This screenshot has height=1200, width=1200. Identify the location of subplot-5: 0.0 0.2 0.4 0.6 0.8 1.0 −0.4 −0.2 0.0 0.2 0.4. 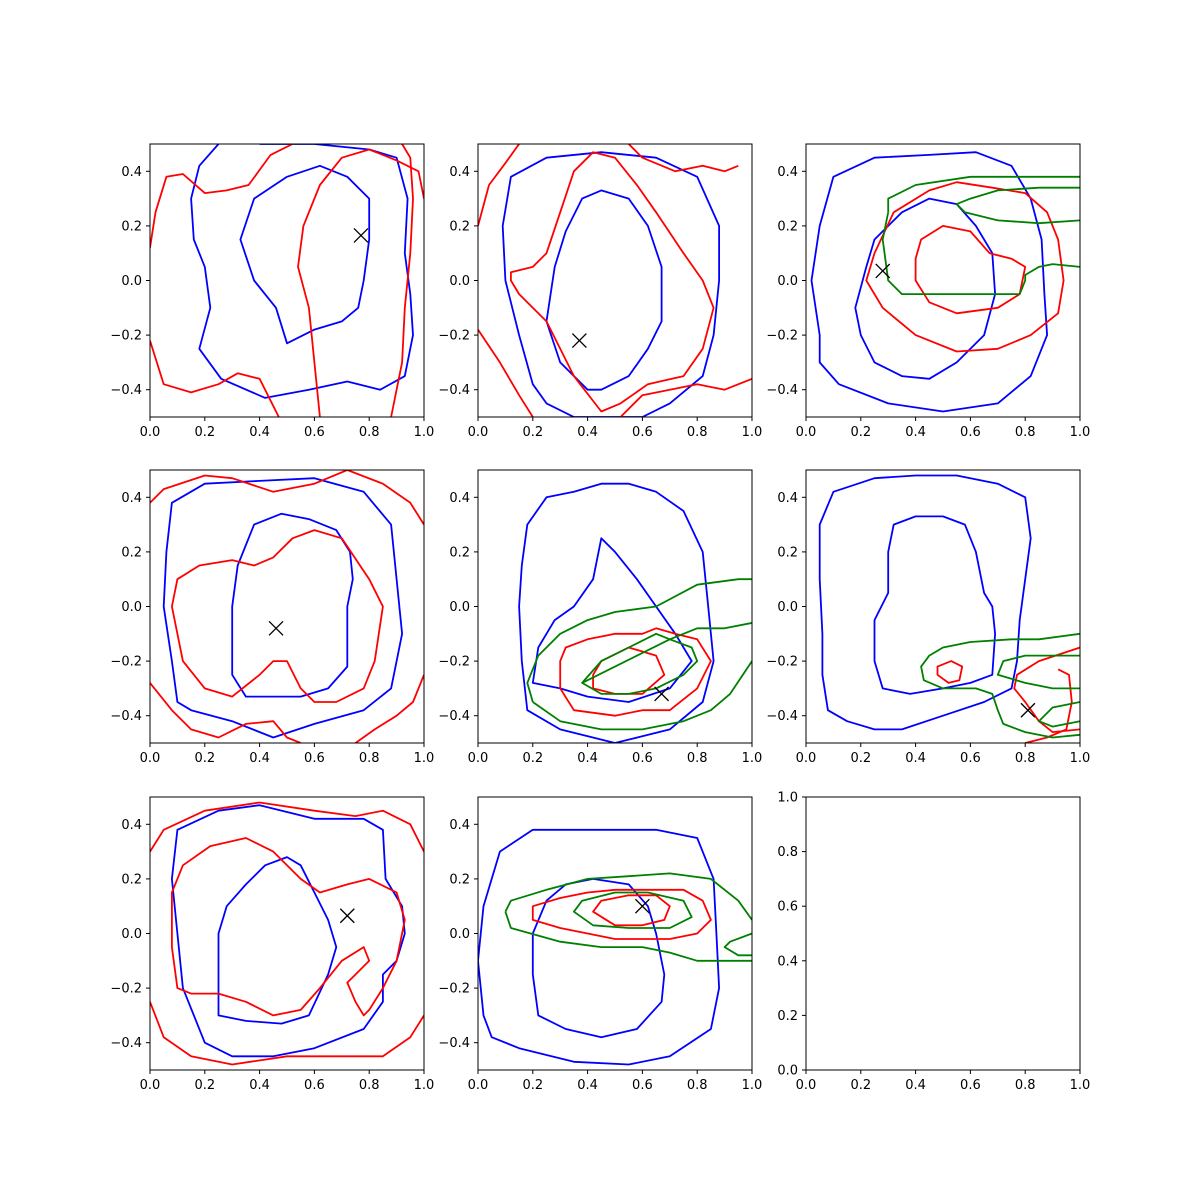
(600, 617).